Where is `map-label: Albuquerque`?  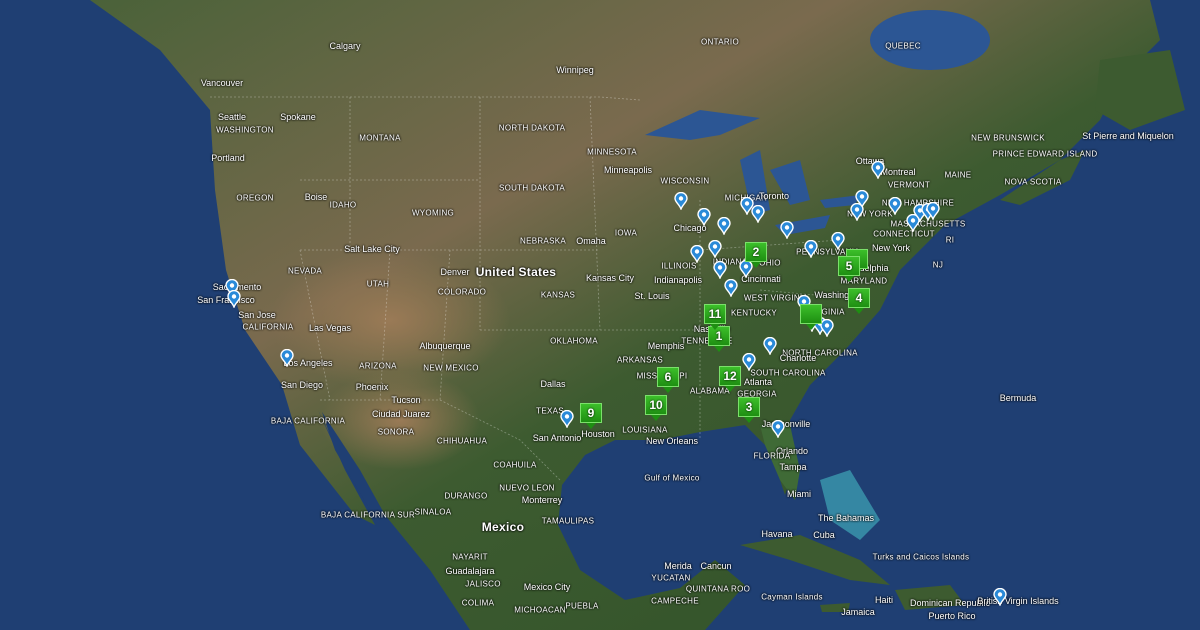 map-label: Albuquerque is located at coordinates (445, 346).